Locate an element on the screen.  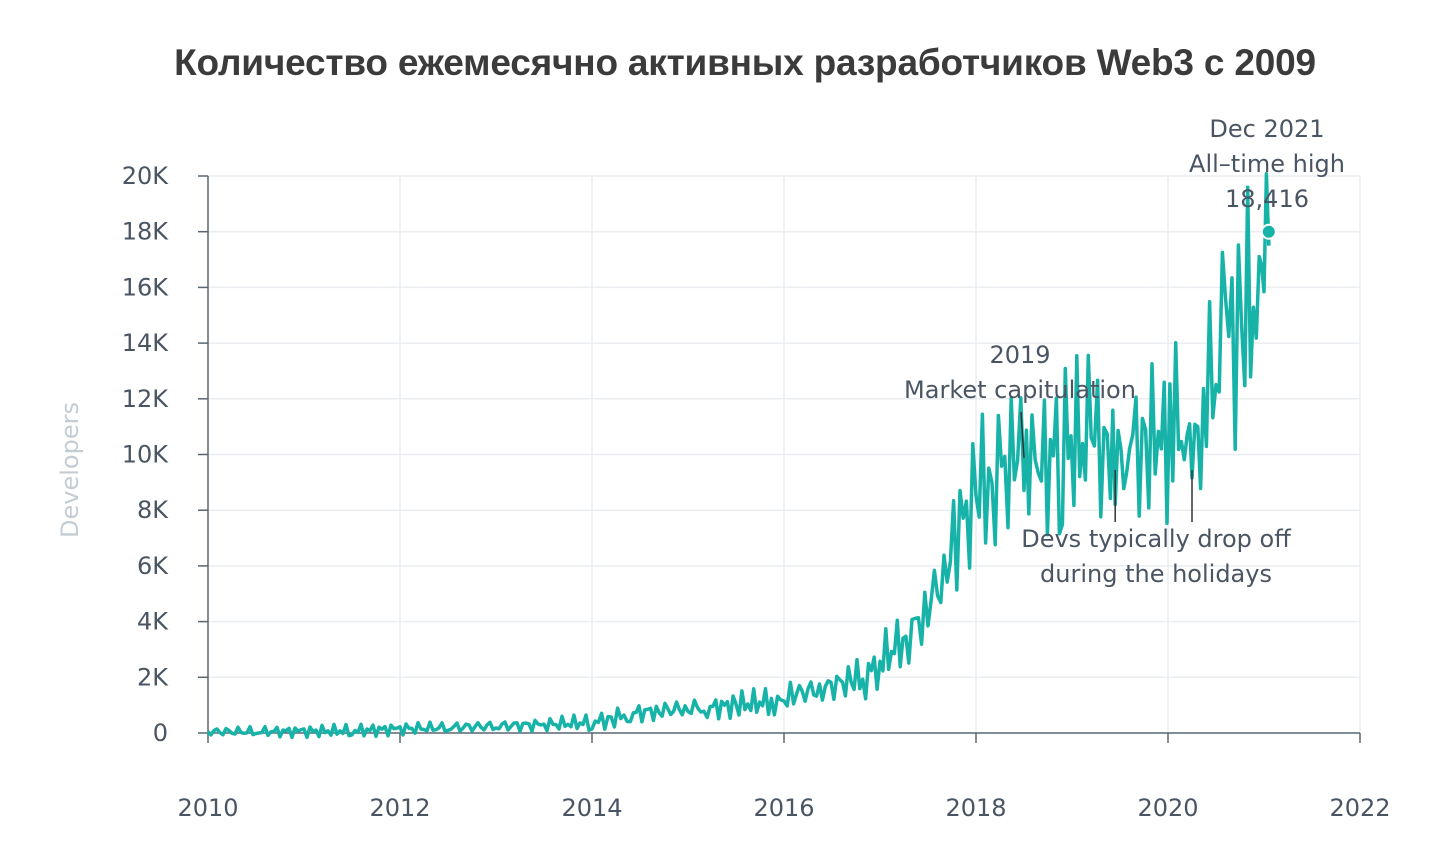
holiday-annotation-line: during the holidays is located at coordinates (1156, 574).